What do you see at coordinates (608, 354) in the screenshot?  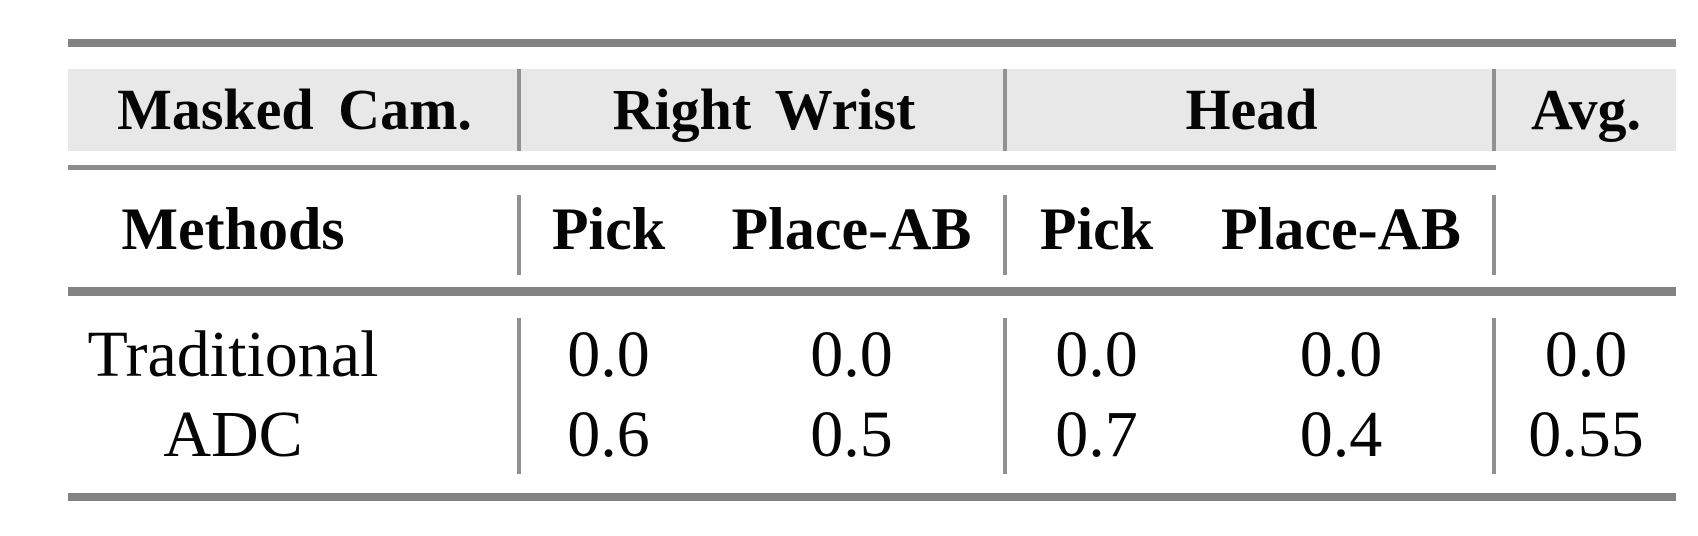 I see `value-rw-pick: 0.0` at bounding box center [608, 354].